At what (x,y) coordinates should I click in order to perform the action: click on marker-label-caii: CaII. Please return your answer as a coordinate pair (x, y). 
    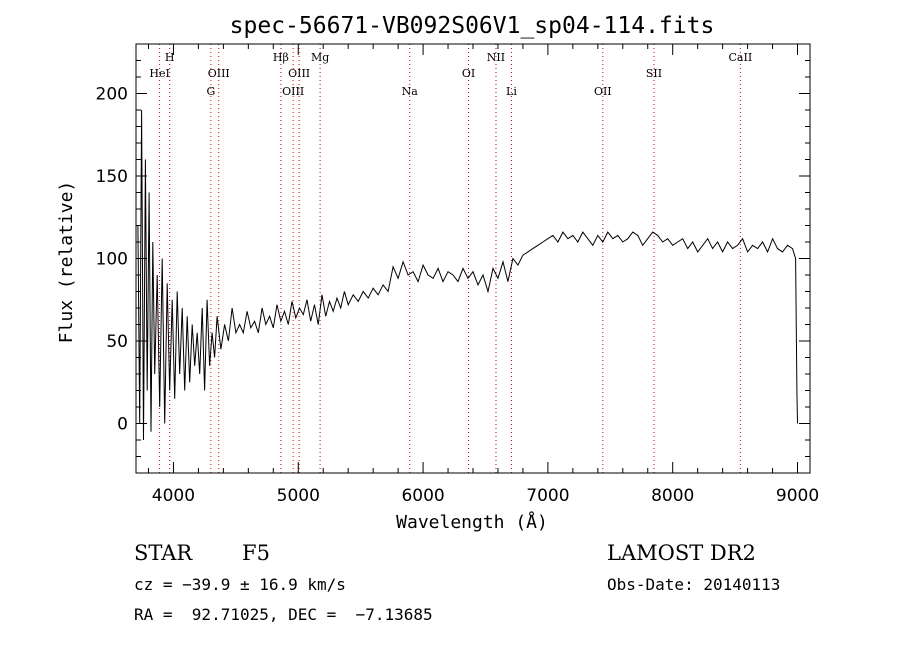
    Looking at the image, I should click on (741, 57).